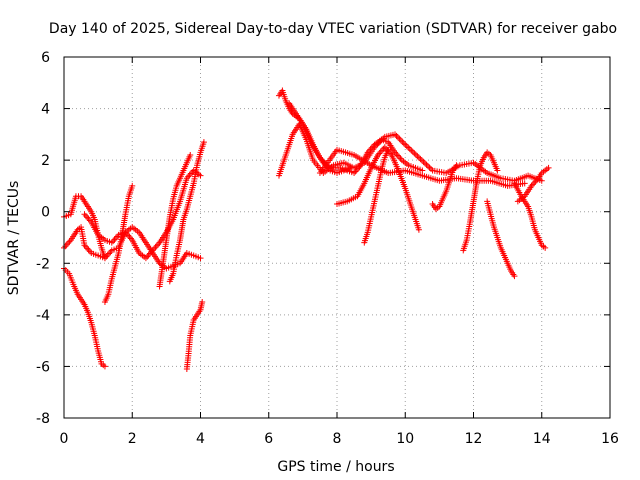 Image resolution: width=640 pixels, height=480 pixels. Describe the element at coordinates (200, 439) in the screenshot. I see `x-tick-label: 4` at that location.